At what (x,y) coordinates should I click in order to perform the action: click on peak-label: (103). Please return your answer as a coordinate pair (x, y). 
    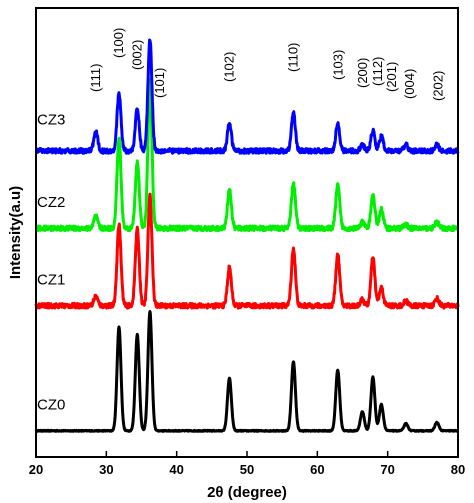
    Looking at the image, I should click on (337, 65).